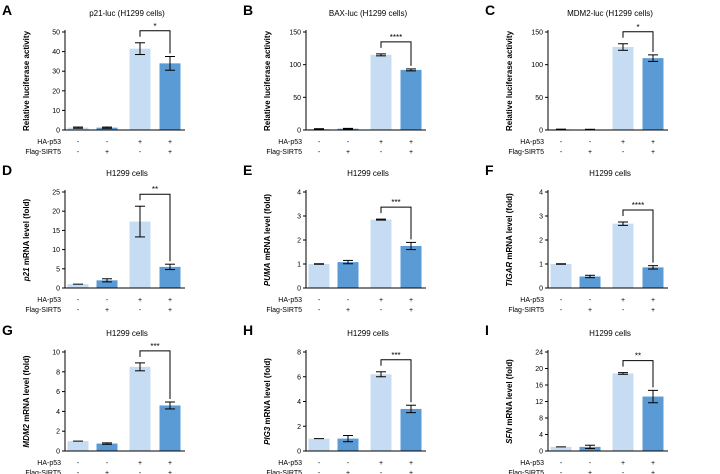 The height and width of the screenshot is (474, 720). I want to click on y-tick-label: 5, so click(58, 269).